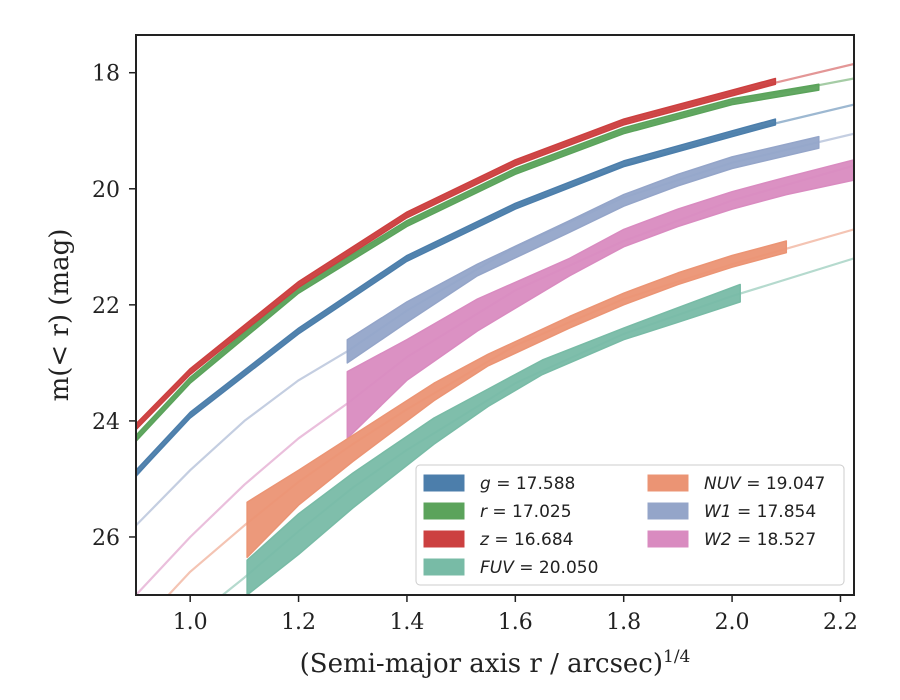 The image size is (900, 700). I want to click on legend-frame, so click(630, 525).